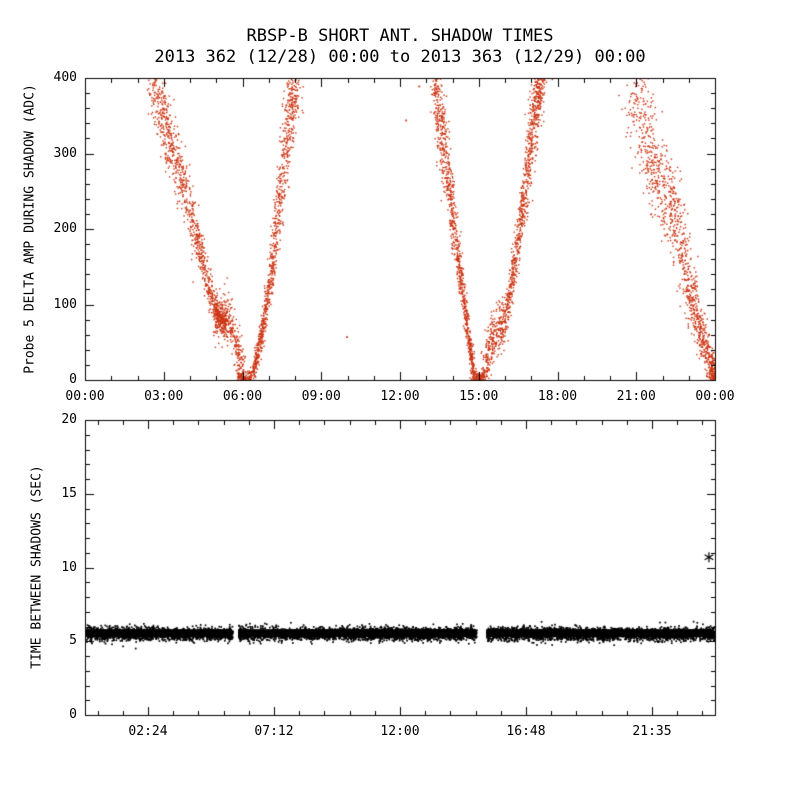  I want to click on x-tick-label: 06:00, so click(242, 396).